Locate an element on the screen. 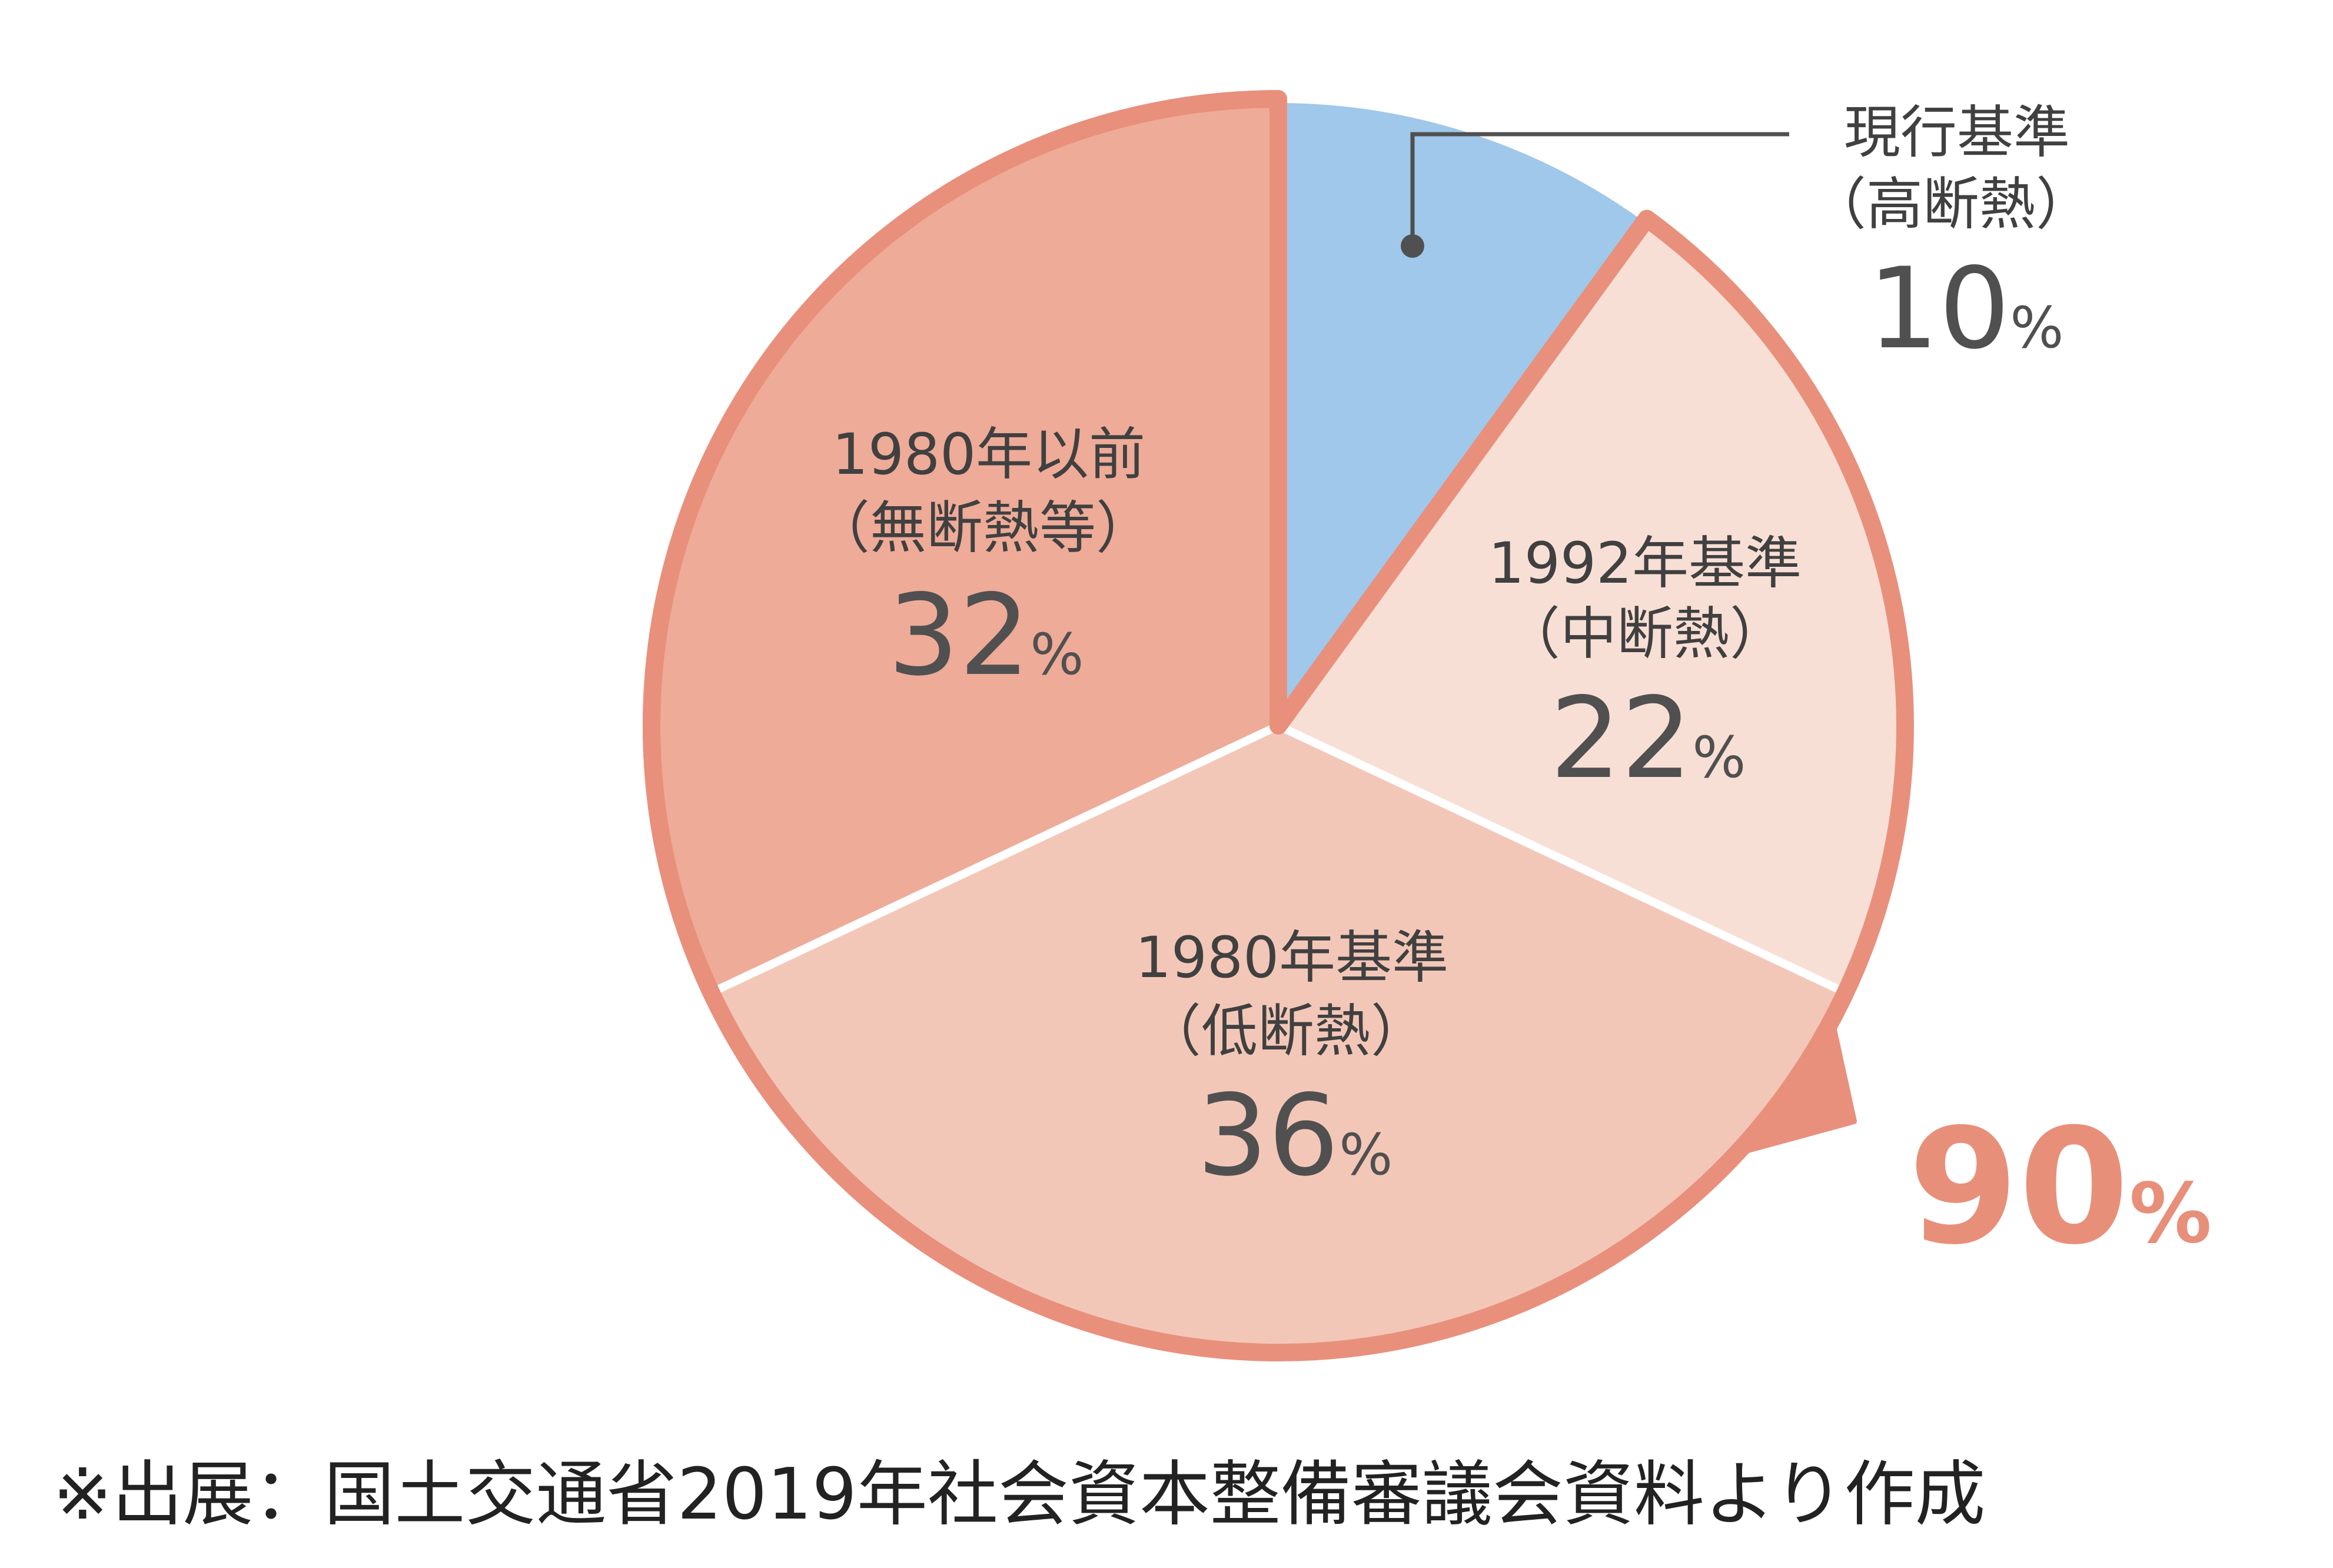 This screenshot has height=1568, width=2333. slice-label-1992-line1: 1992年基準 is located at coordinates (1645, 563).